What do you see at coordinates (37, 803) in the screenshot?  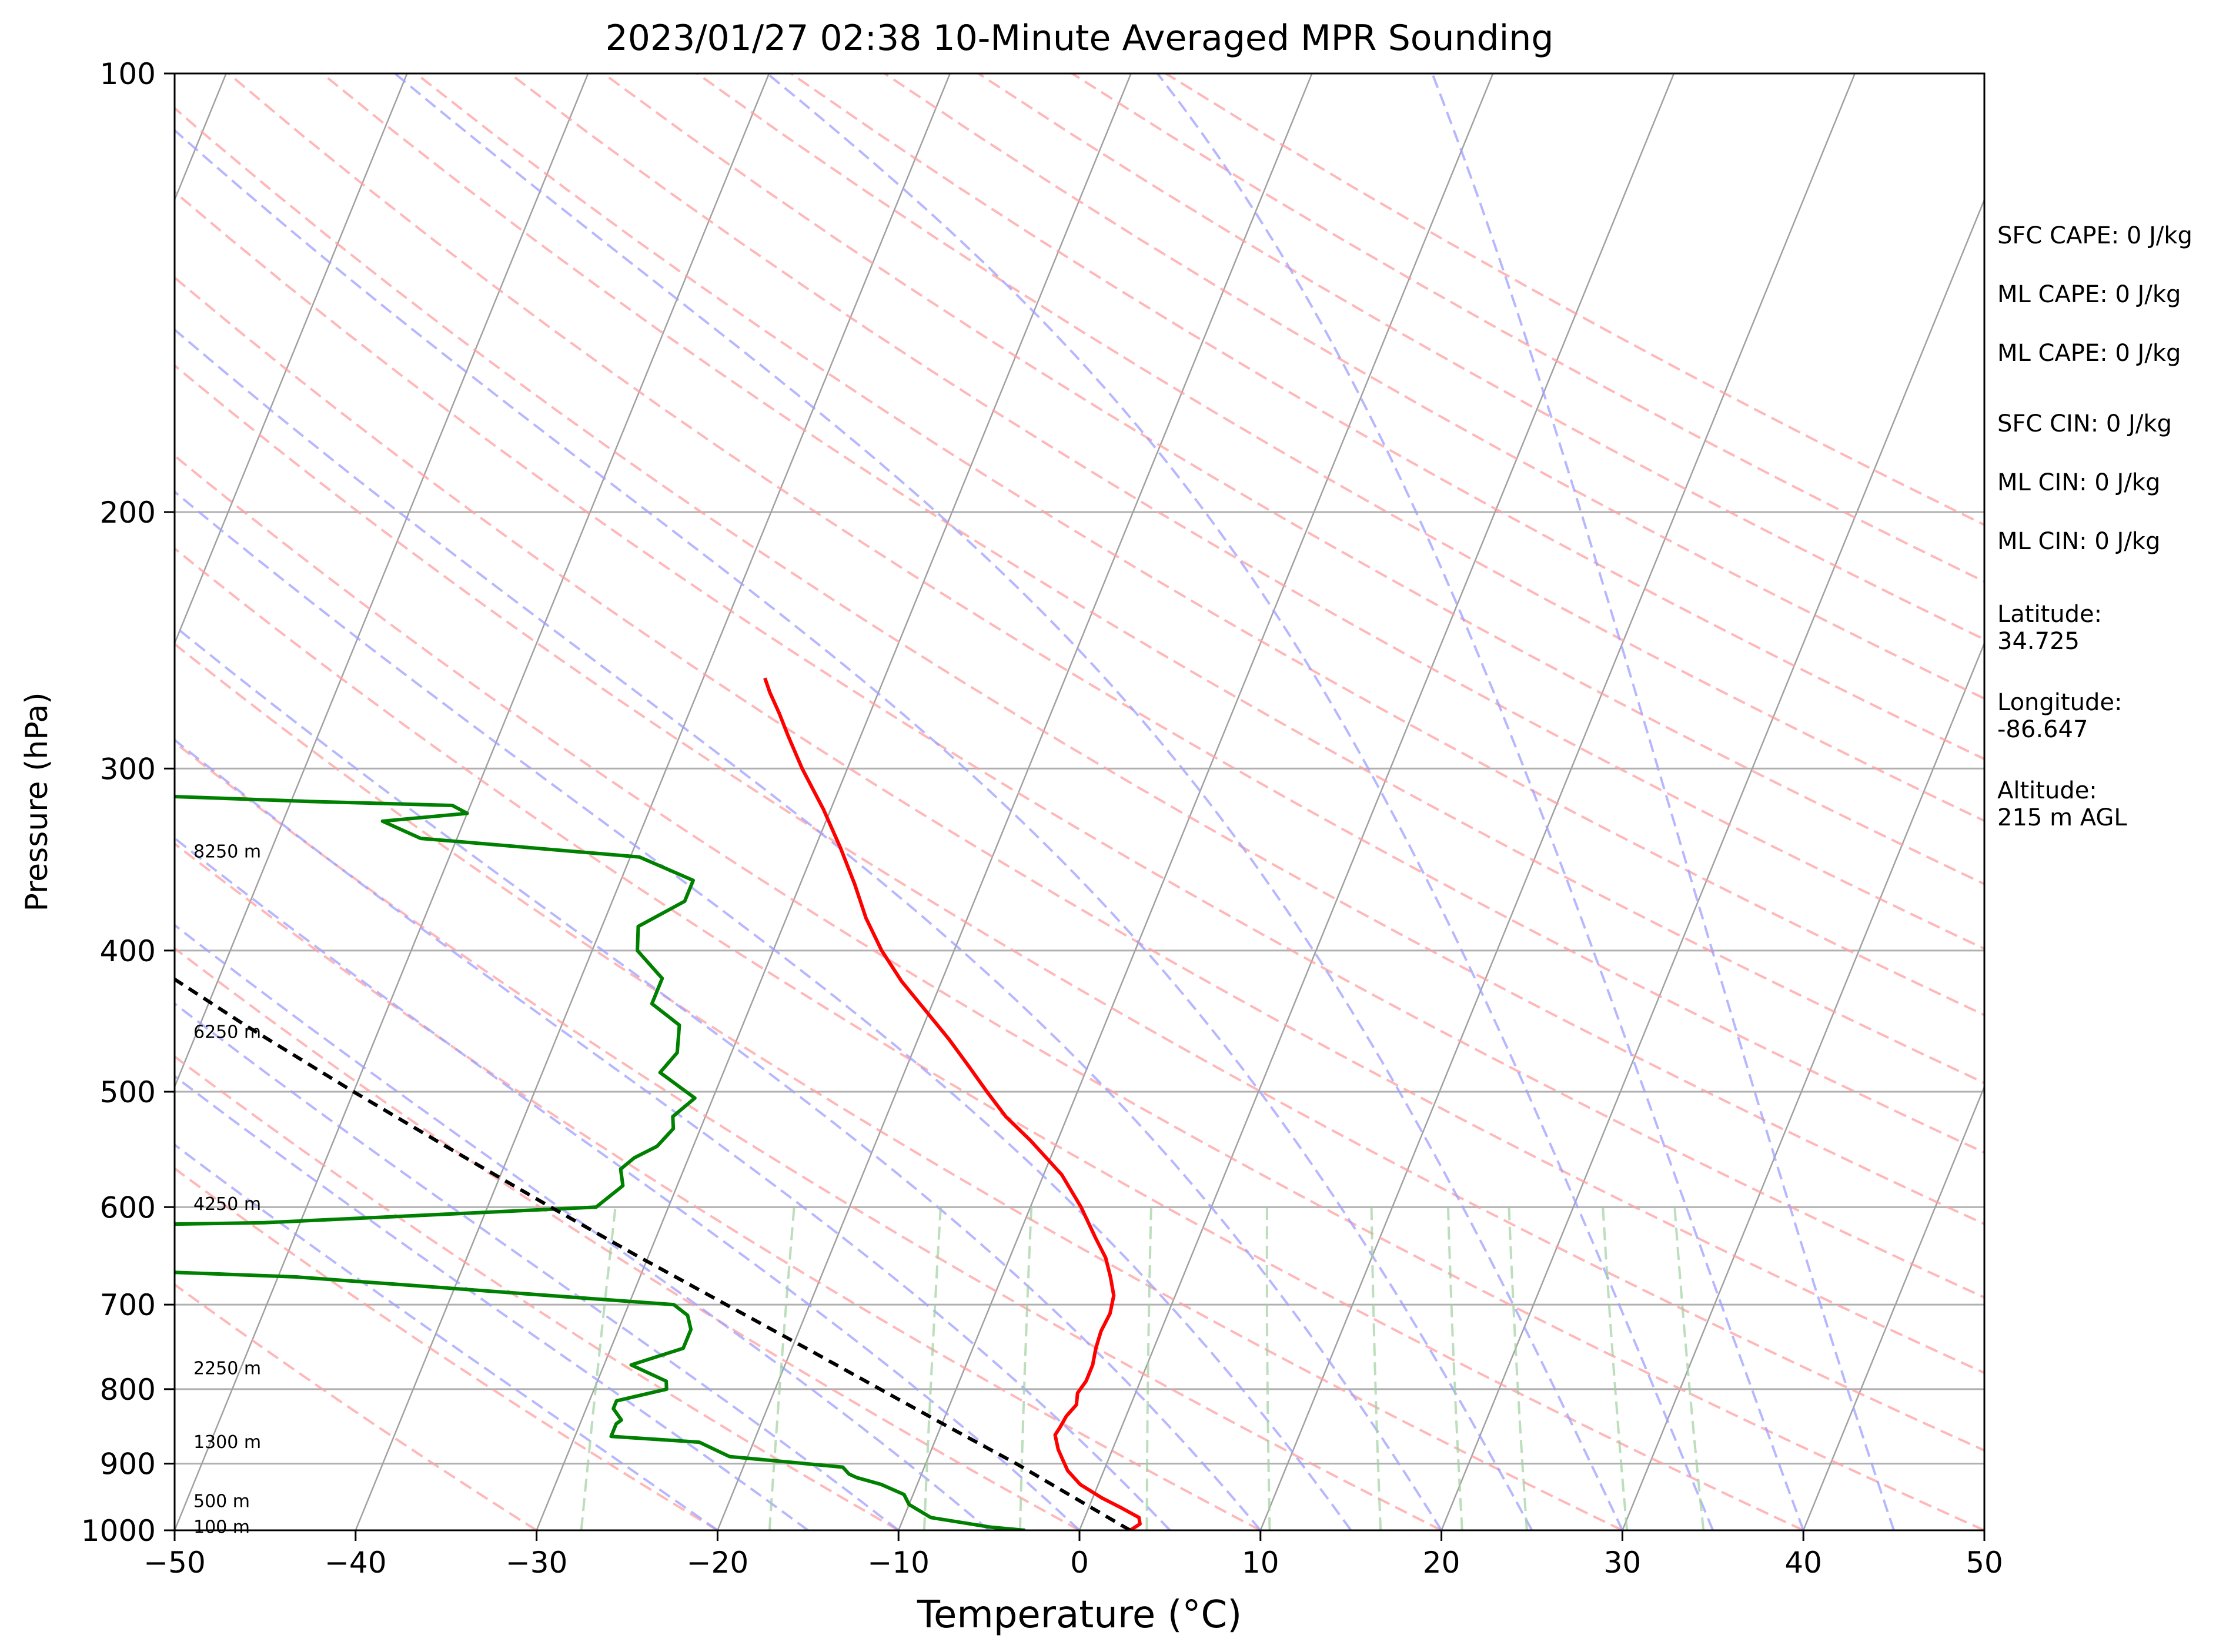 I see `y-axis-label: Pressure (hPa)` at bounding box center [37, 803].